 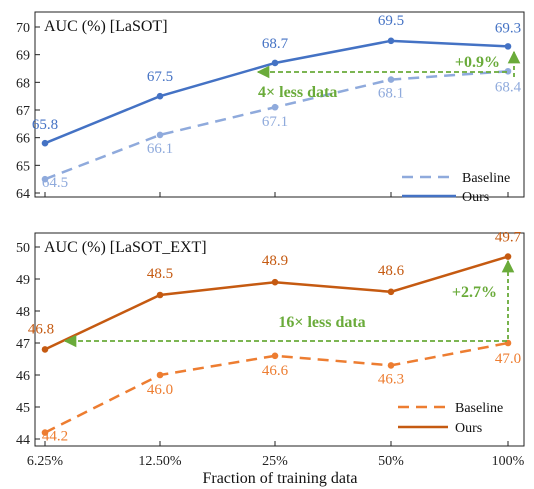 I want to click on data-label: 48.9, so click(x=275, y=261).